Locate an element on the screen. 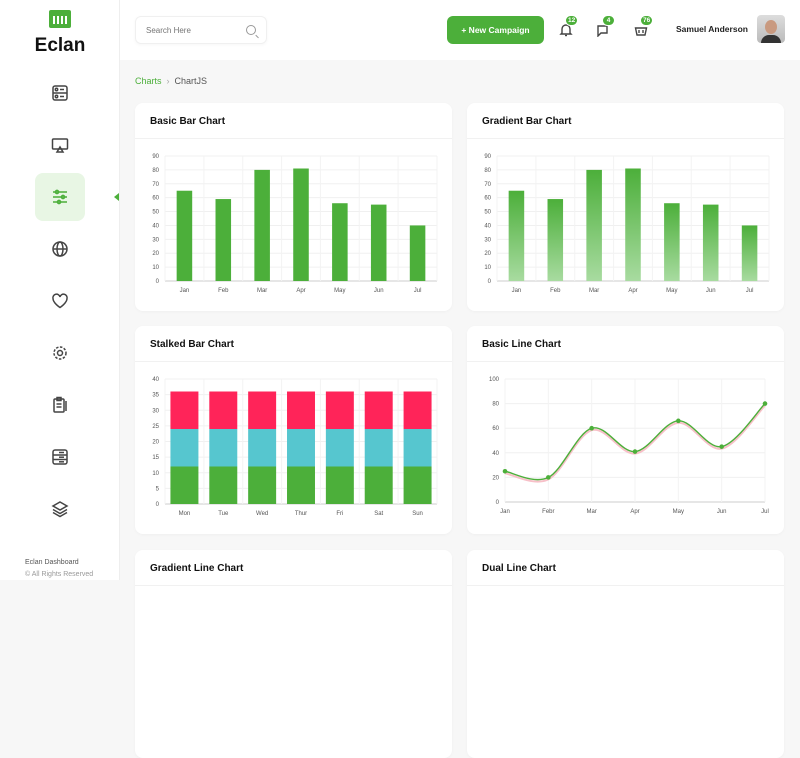  messages-badge: 4 is located at coordinates (608, 20).